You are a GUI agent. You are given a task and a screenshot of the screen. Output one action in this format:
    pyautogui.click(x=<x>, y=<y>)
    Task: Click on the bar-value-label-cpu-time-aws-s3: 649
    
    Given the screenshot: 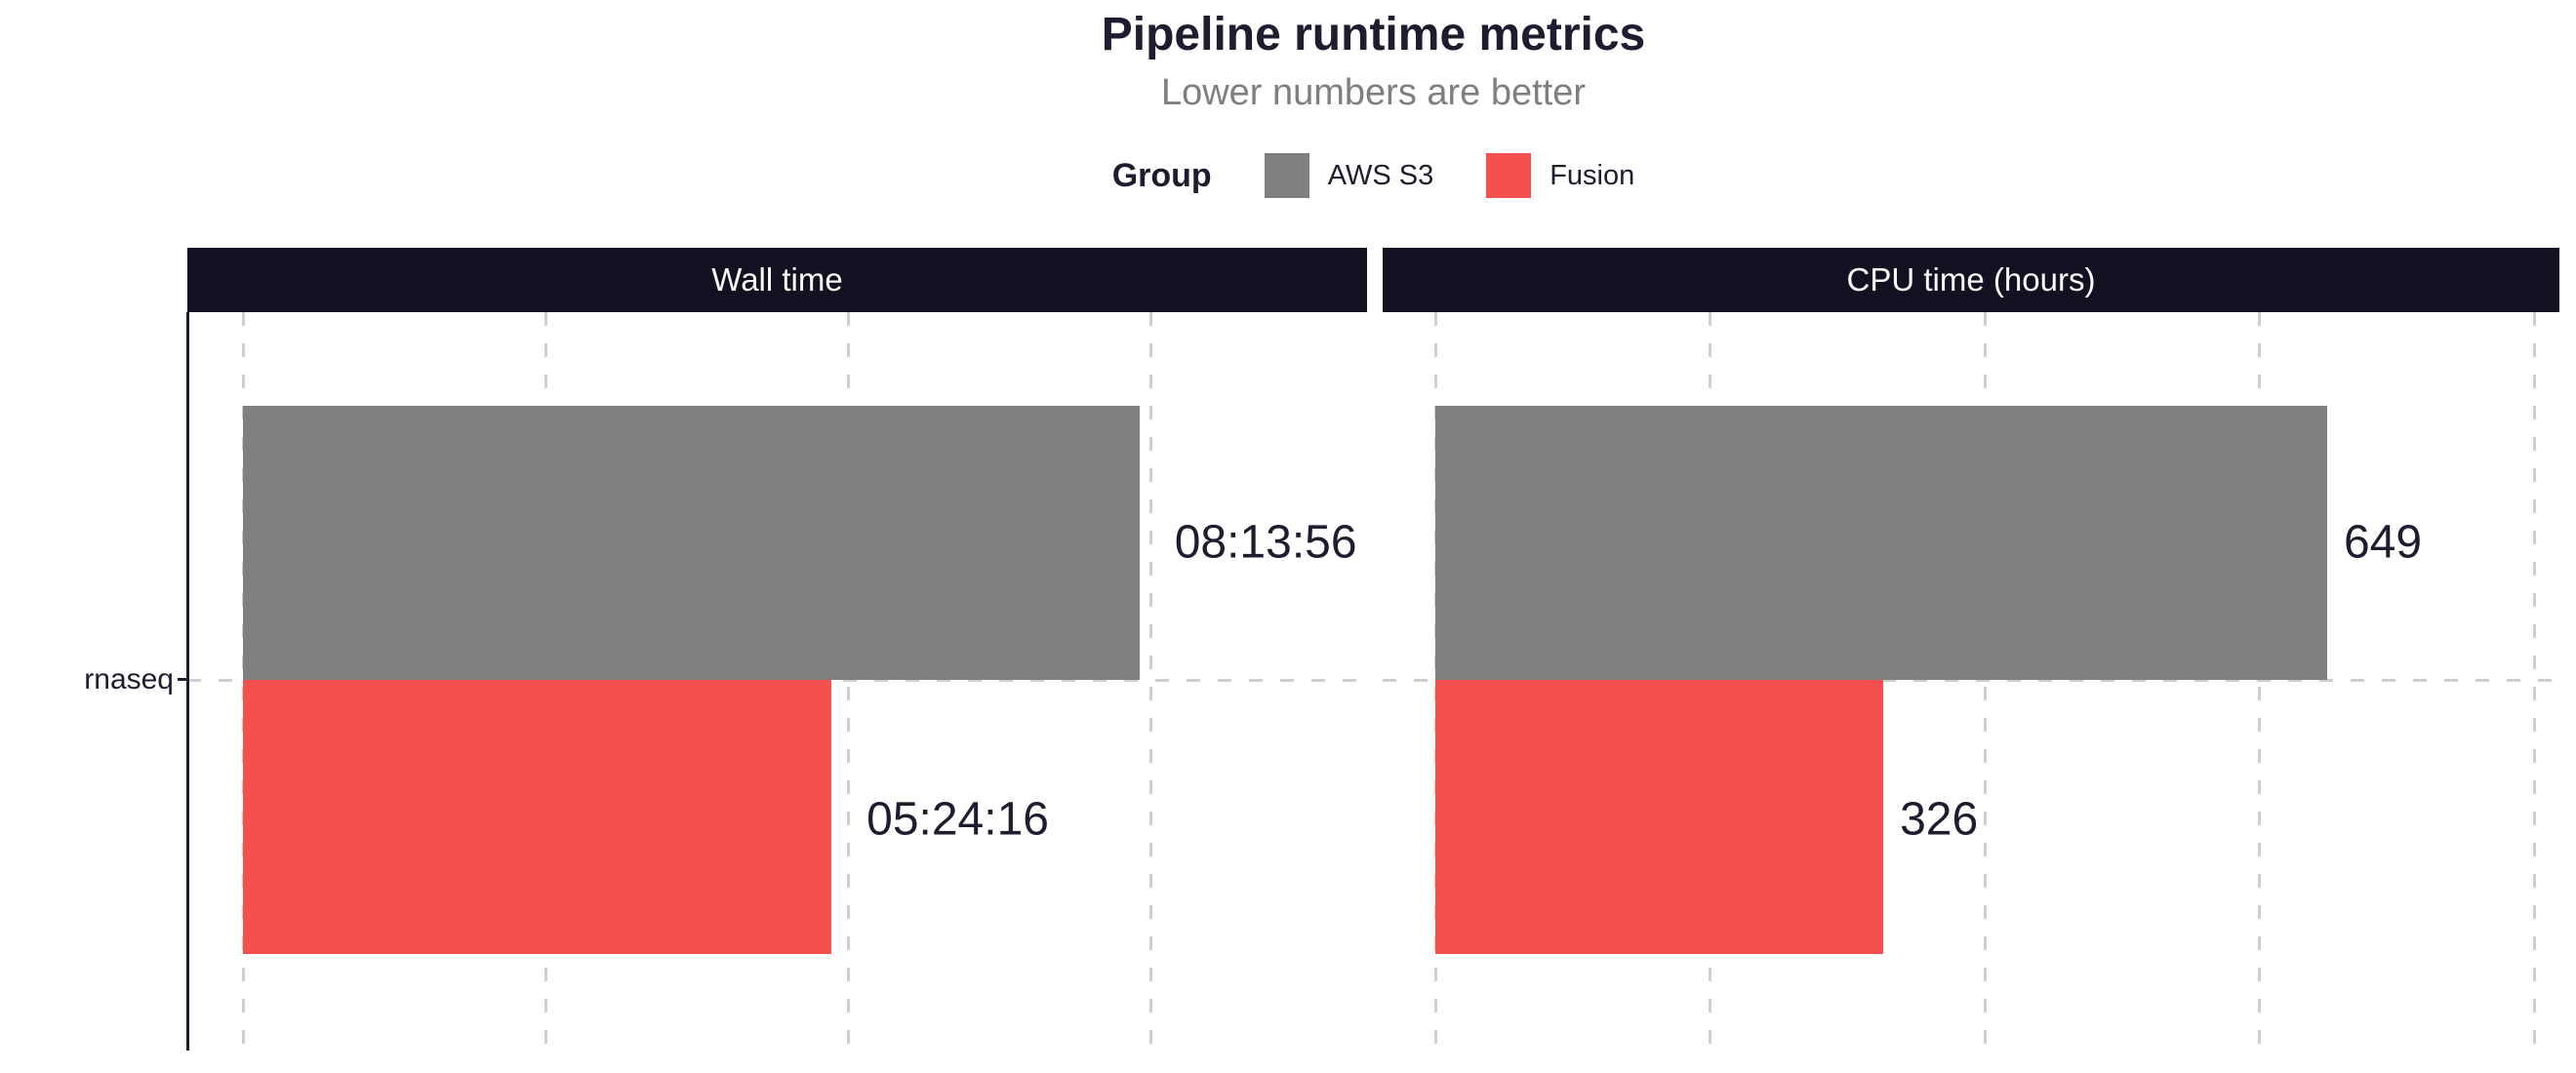 What is the action you would take?
    pyautogui.click(x=2383, y=542)
    